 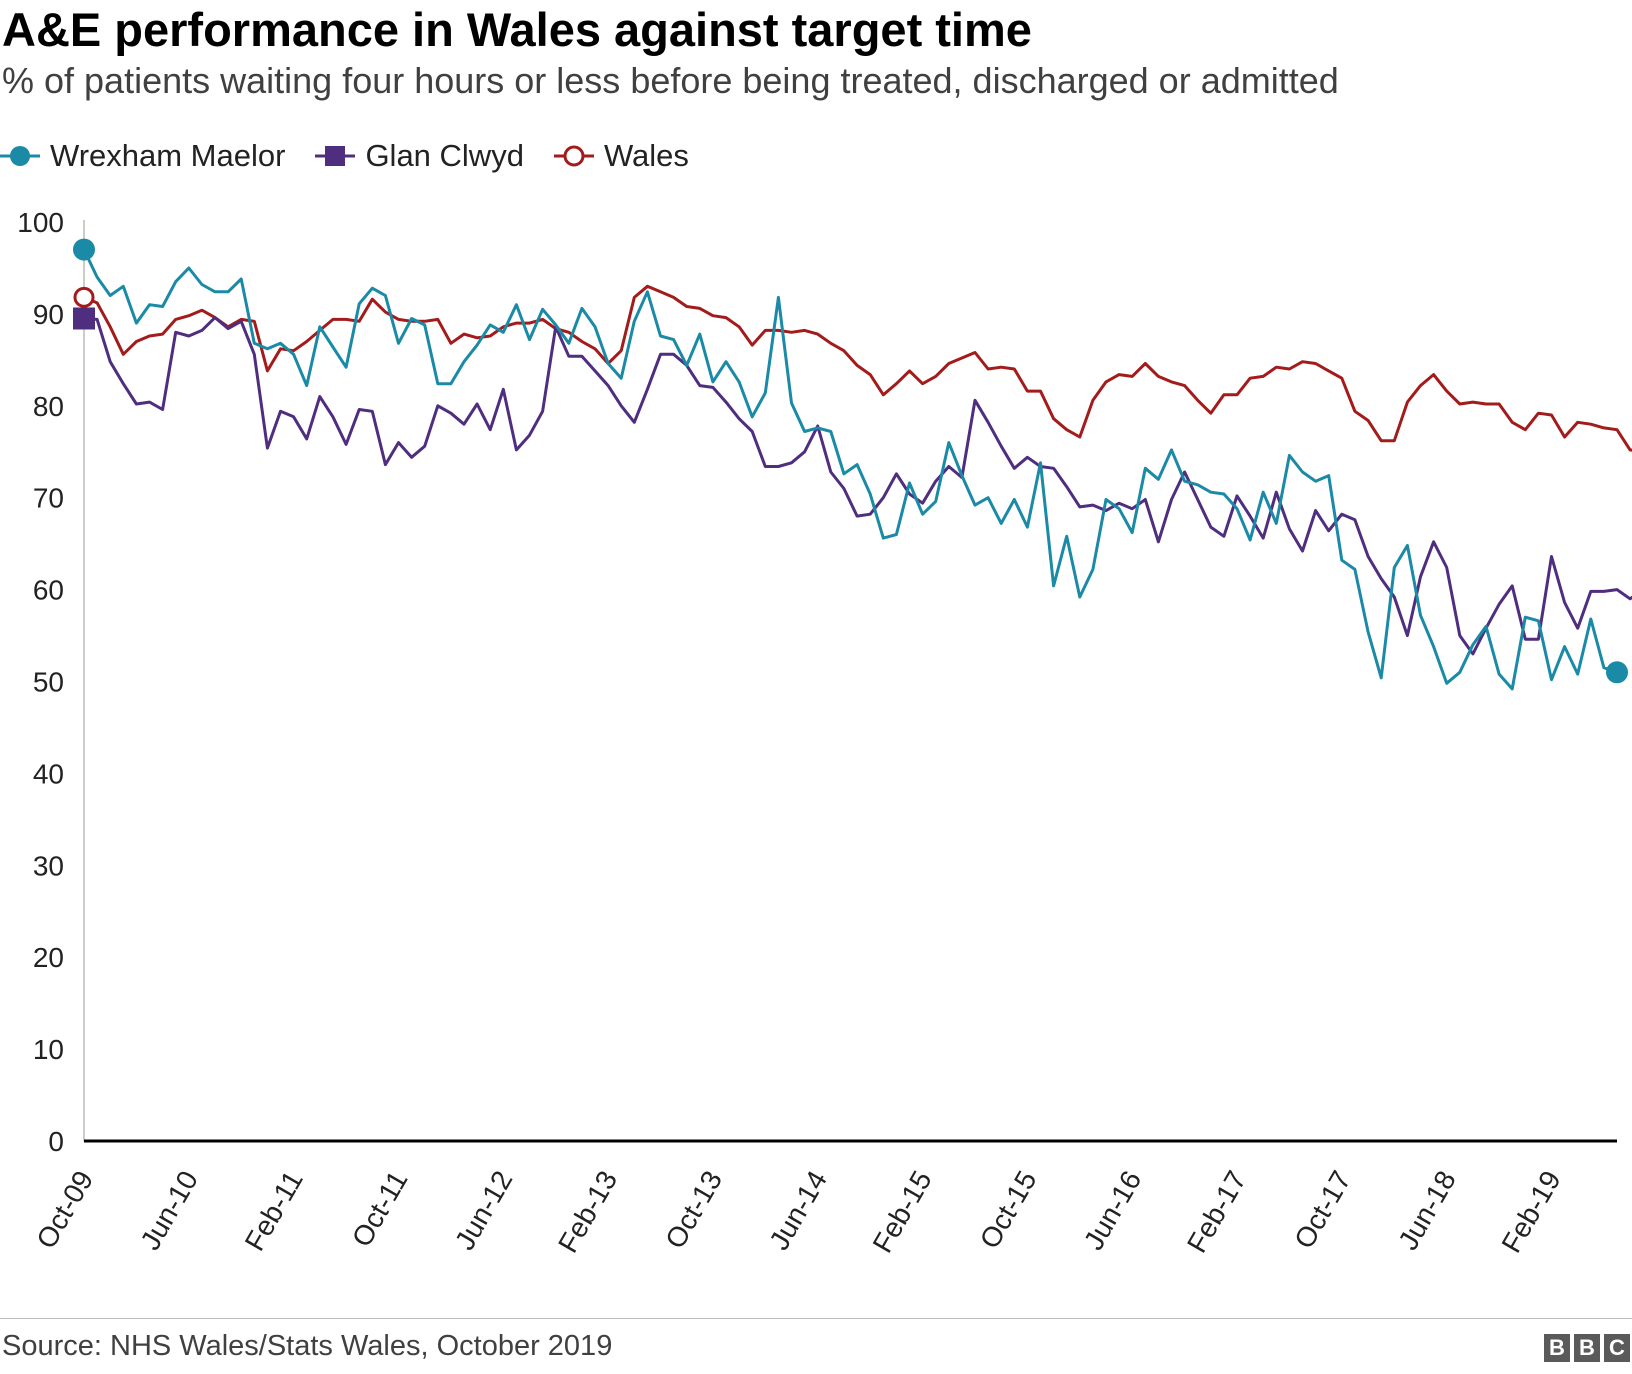 I want to click on end-marker-wales, so click(x=84, y=297).